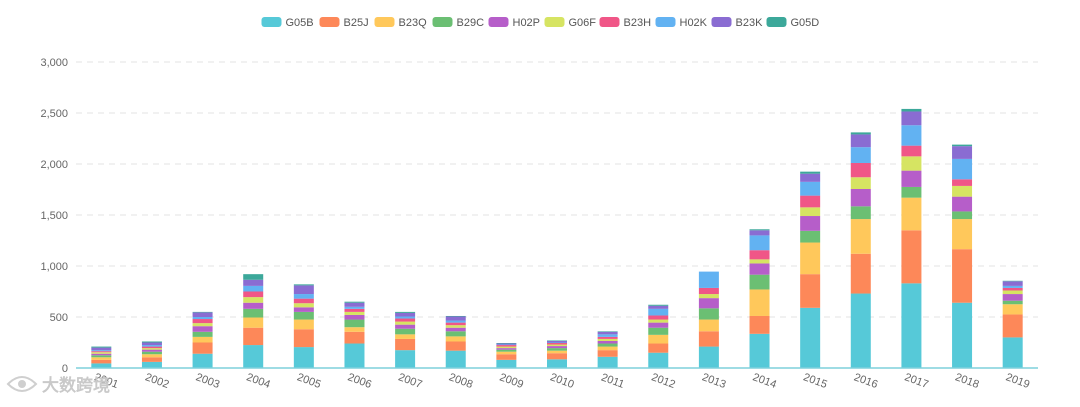 Image resolution: width=1080 pixels, height=407 pixels. What do you see at coordinates (151, 359) in the screenshot?
I see `bar-segment-B25J-2002` at bounding box center [151, 359].